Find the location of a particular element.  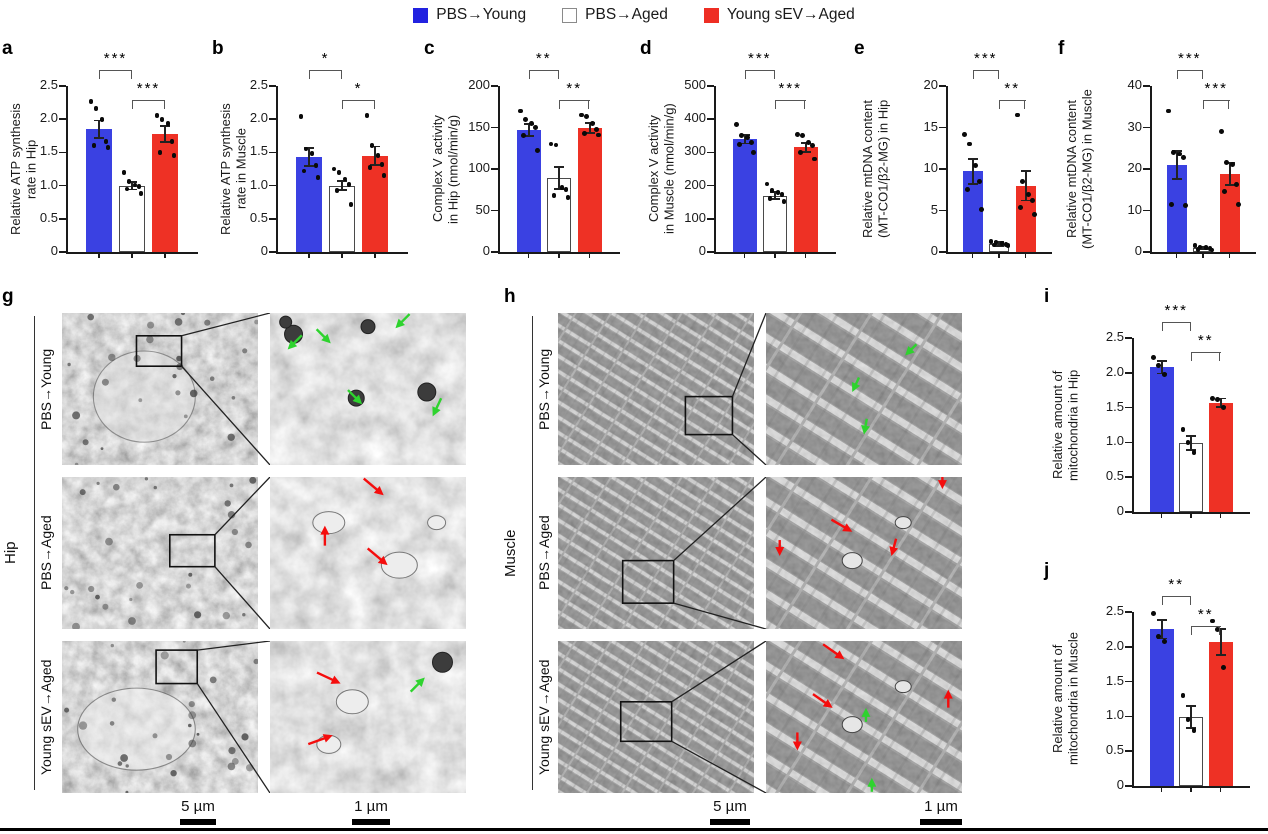

panel-label-e: e is located at coordinates (859, 48).